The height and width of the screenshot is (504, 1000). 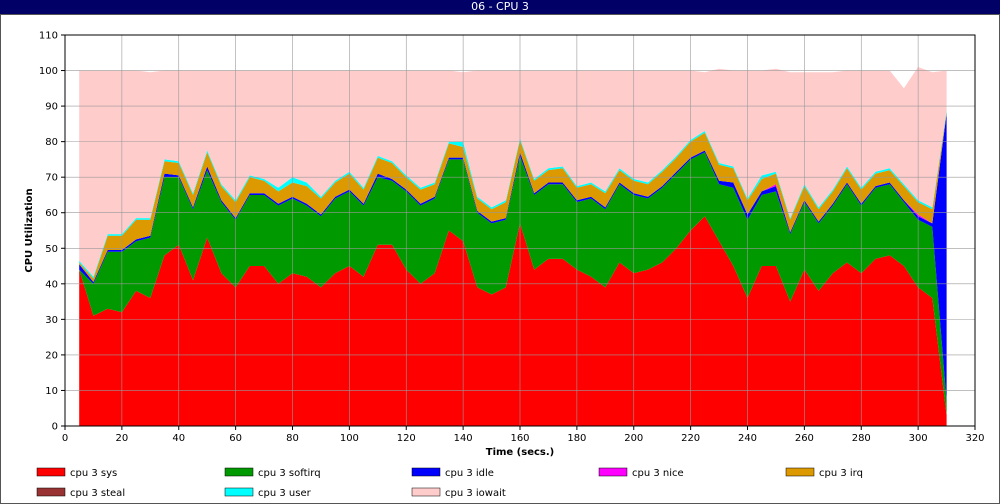 I want to click on legend-swatch-cpu-3-user, so click(x=239, y=492).